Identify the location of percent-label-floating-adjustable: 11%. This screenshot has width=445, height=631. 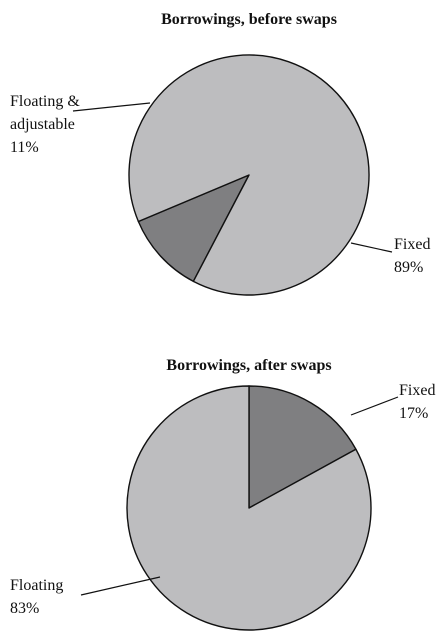
(24, 147).